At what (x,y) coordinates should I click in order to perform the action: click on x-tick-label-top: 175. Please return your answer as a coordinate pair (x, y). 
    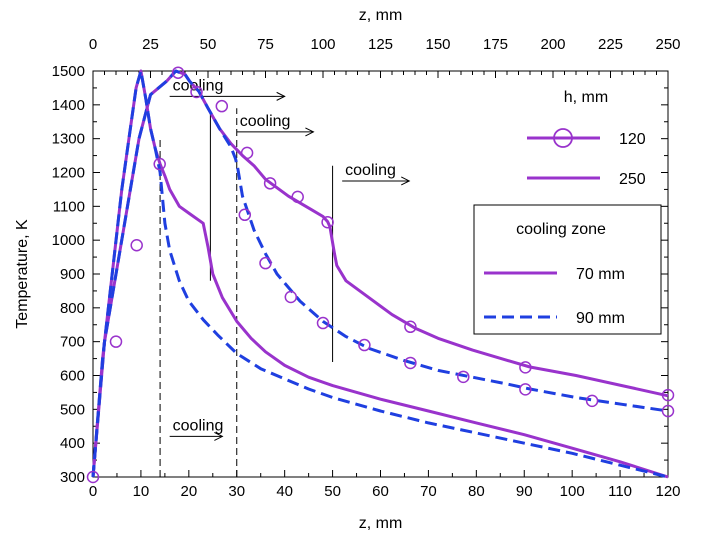
    Looking at the image, I should click on (495, 44).